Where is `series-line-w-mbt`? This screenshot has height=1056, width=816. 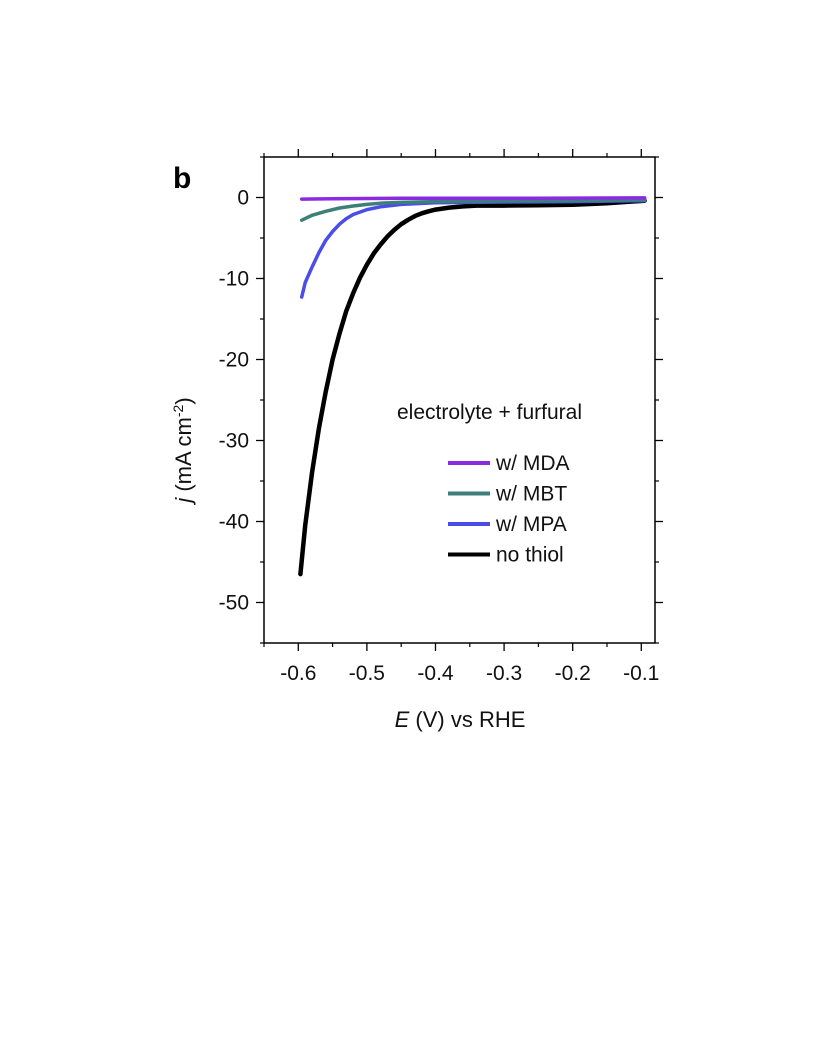
series-line-w-mbt is located at coordinates (473, 210).